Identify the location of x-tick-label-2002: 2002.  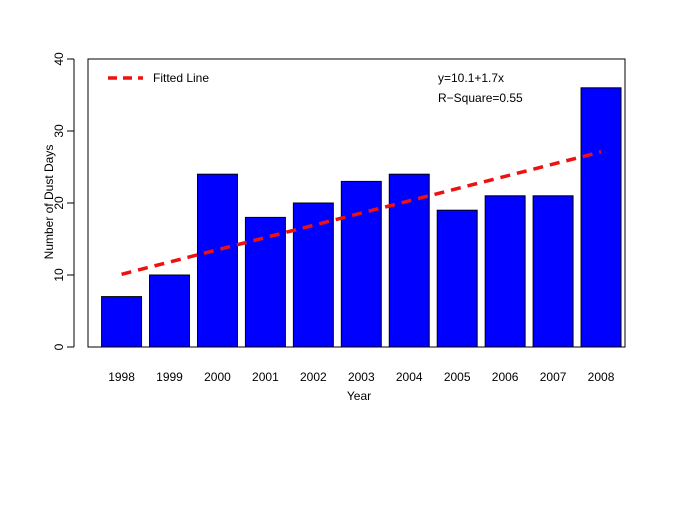
(313, 377).